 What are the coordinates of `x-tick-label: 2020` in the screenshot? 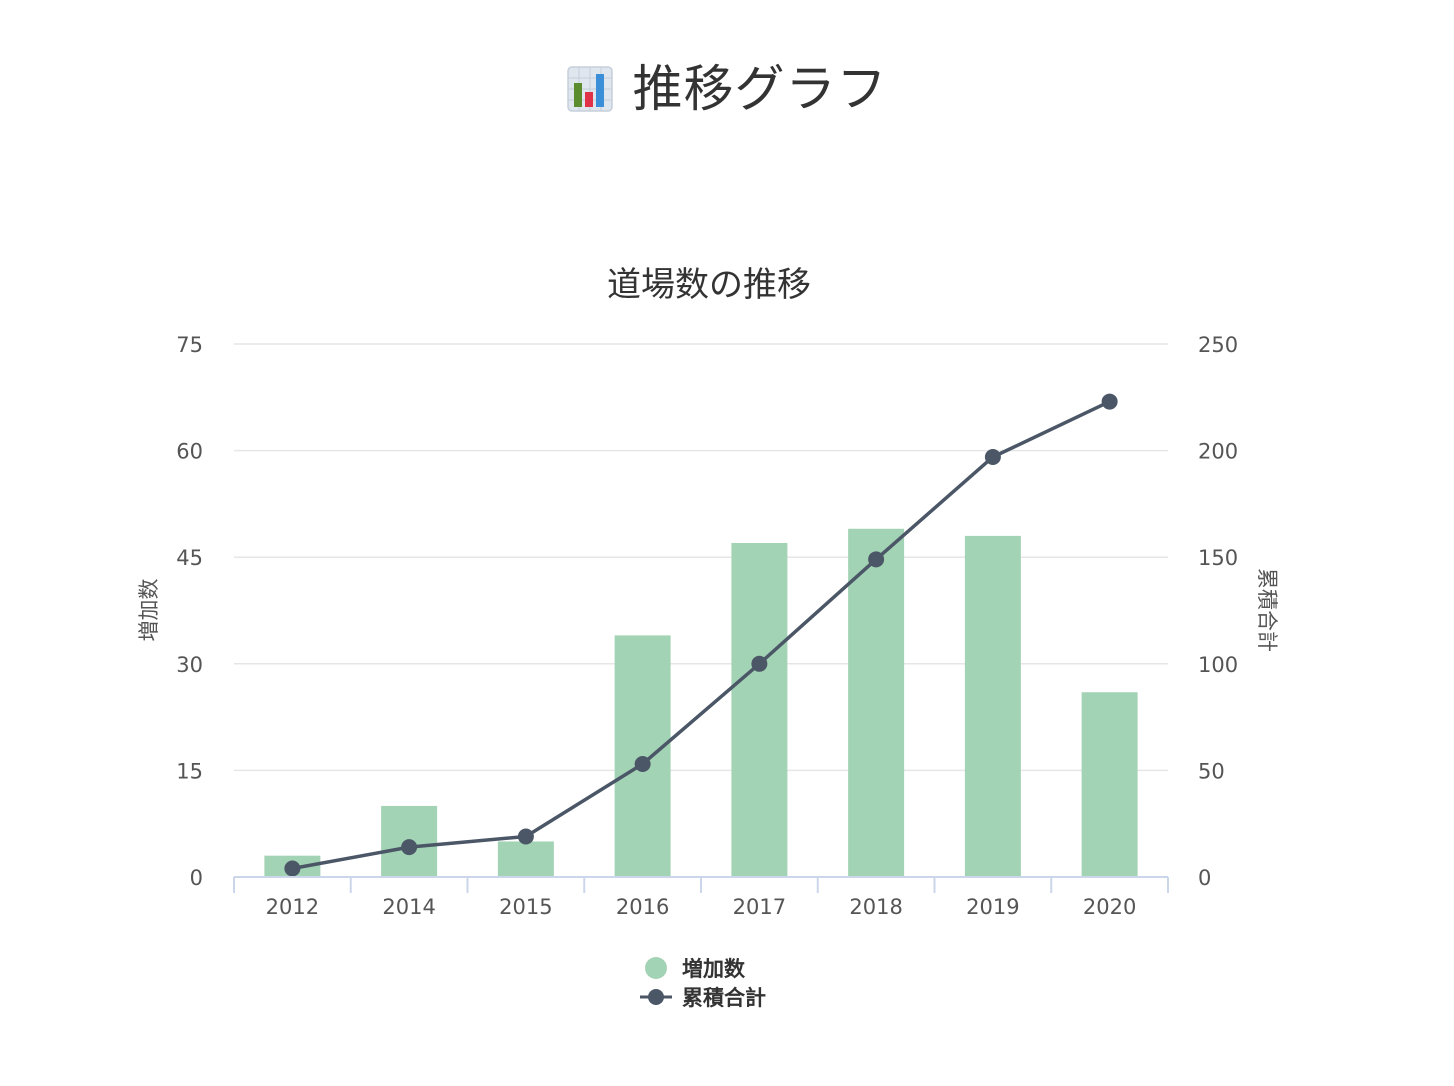 It's located at (1109, 907).